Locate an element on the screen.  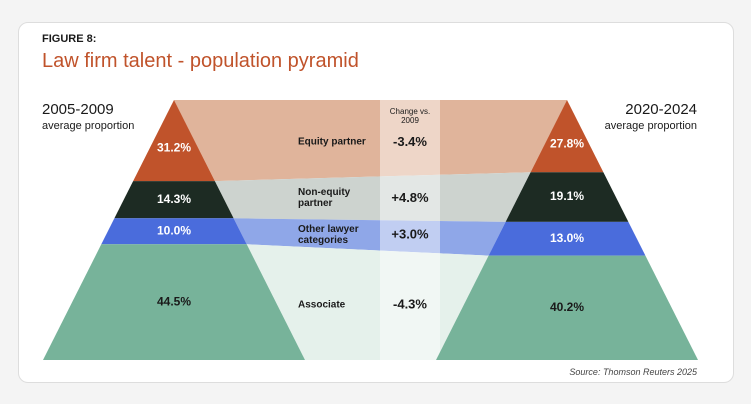
chart-title: Law firm talent - population pyramid is located at coordinates (200, 61).